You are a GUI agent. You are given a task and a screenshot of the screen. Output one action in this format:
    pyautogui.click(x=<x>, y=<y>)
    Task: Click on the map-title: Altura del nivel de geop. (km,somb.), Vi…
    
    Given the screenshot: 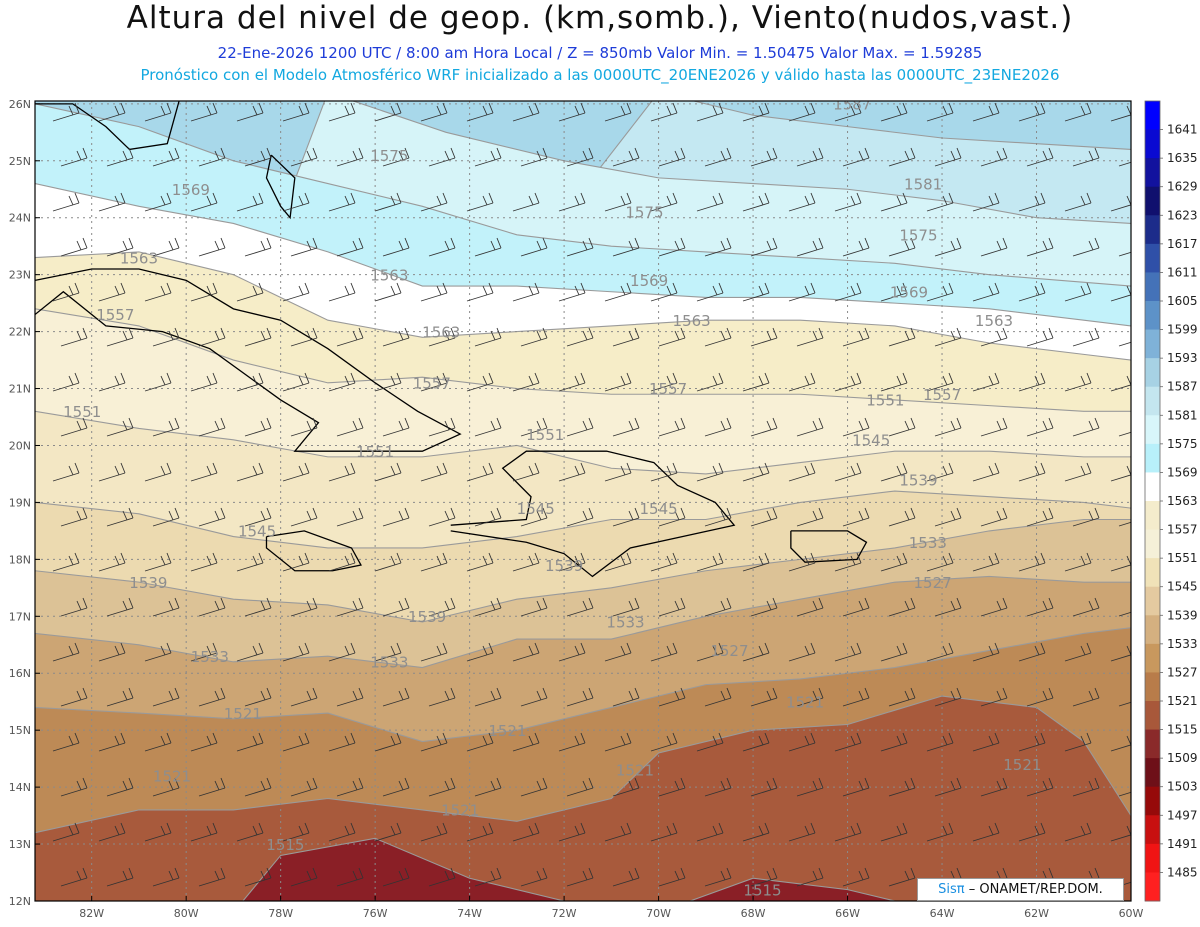 What is the action you would take?
    pyautogui.click(x=600, y=18)
    